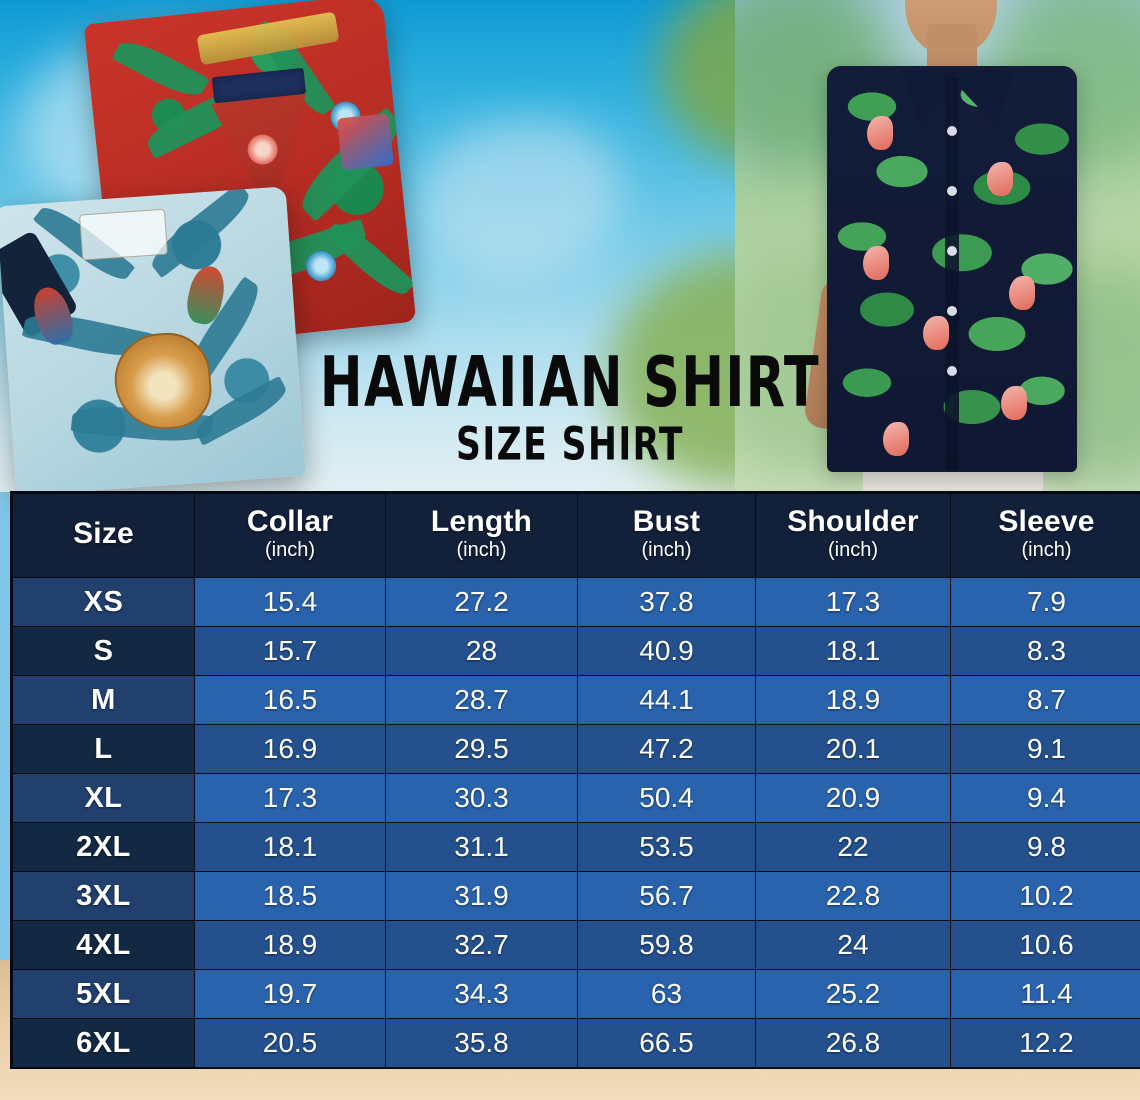  I want to click on bust-value-cell: 44.1, so click(666, 700).